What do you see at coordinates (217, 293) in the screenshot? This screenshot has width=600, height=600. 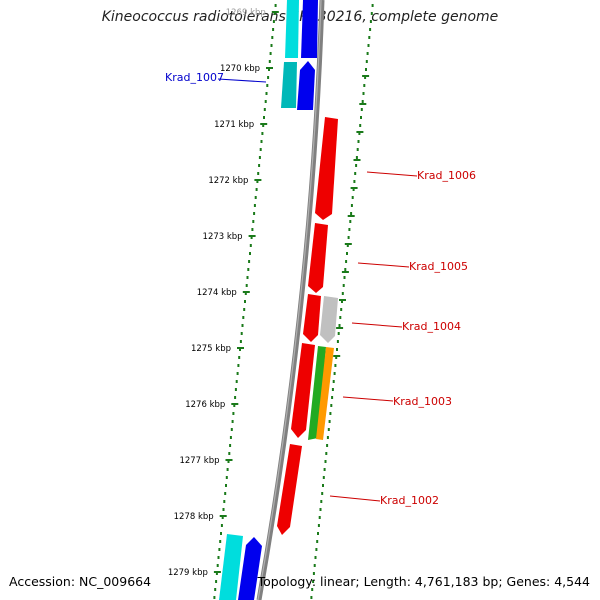 I see `kbp-tick-label: 1274 kbp` at bounding box center [217, 293].